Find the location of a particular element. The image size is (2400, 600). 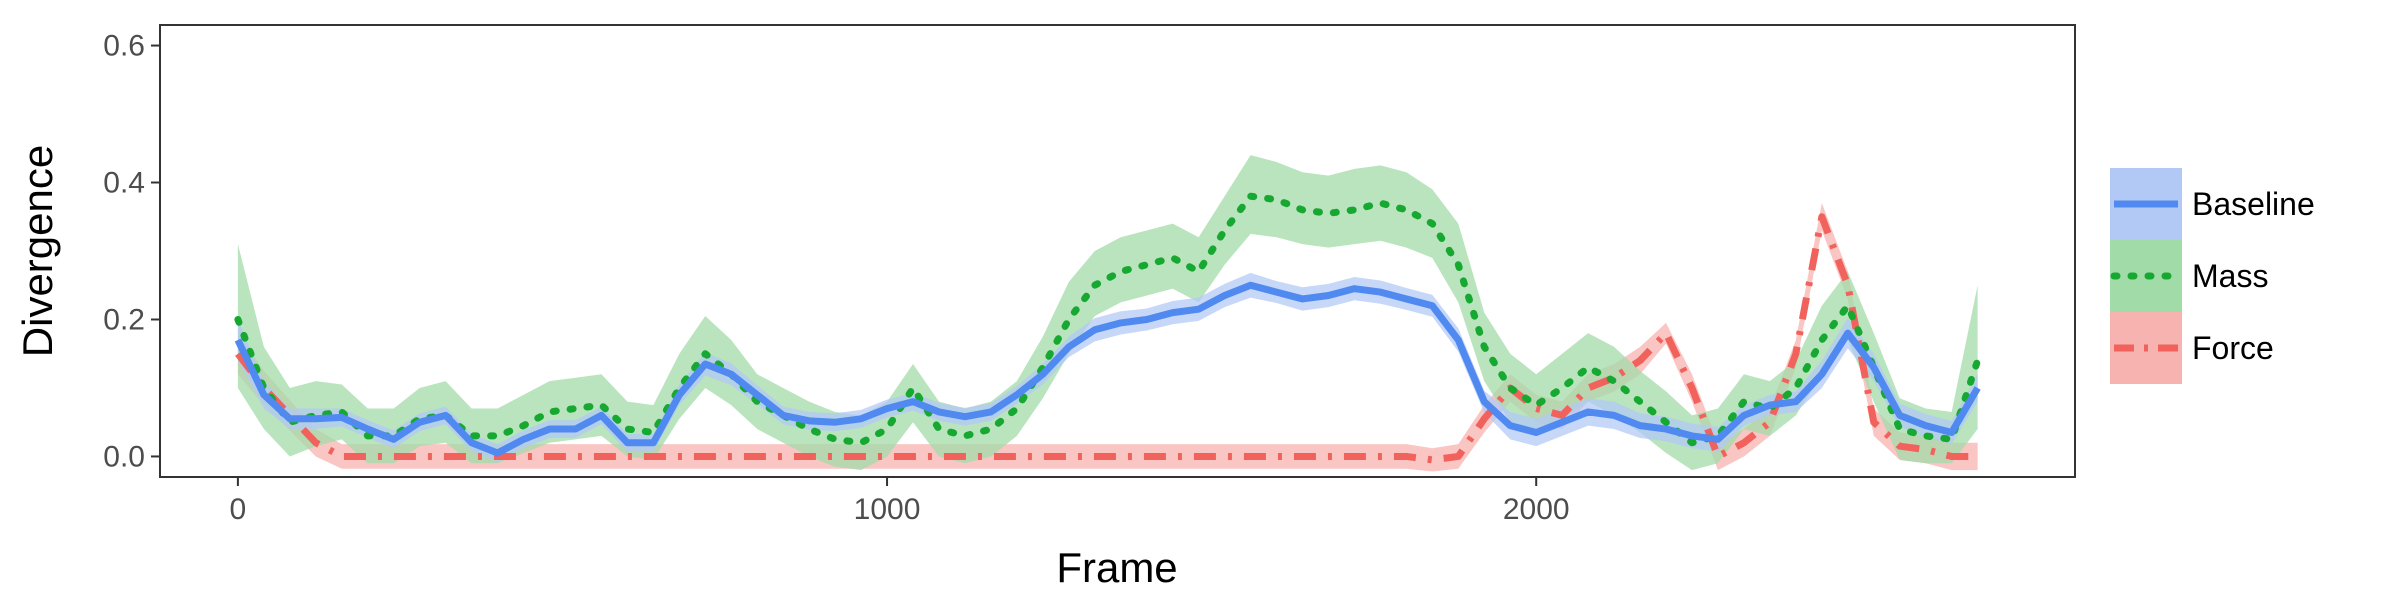

legend-label-force: Force is located at coordinates (2233, 348).